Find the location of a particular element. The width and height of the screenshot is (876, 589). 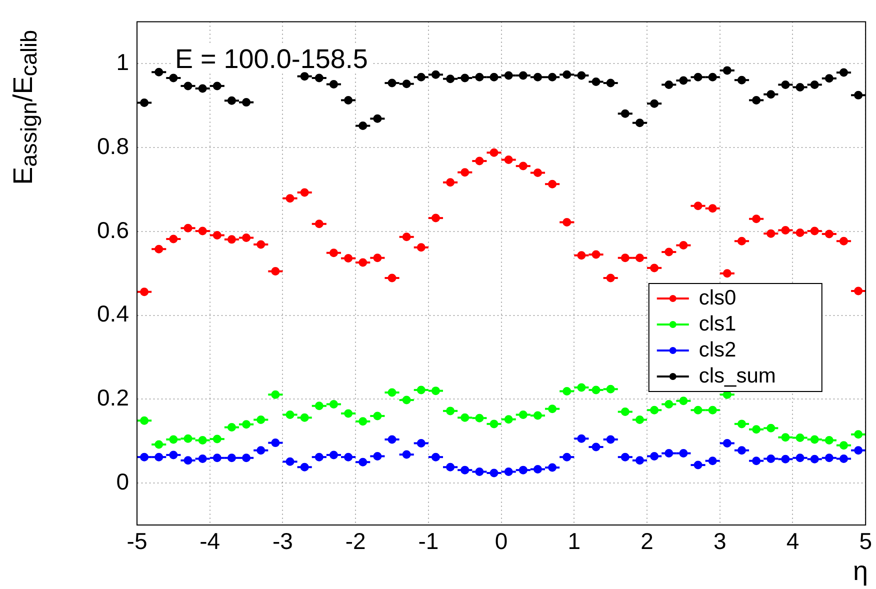

x-tick-label: 0 is located at coordinates (501, 541).